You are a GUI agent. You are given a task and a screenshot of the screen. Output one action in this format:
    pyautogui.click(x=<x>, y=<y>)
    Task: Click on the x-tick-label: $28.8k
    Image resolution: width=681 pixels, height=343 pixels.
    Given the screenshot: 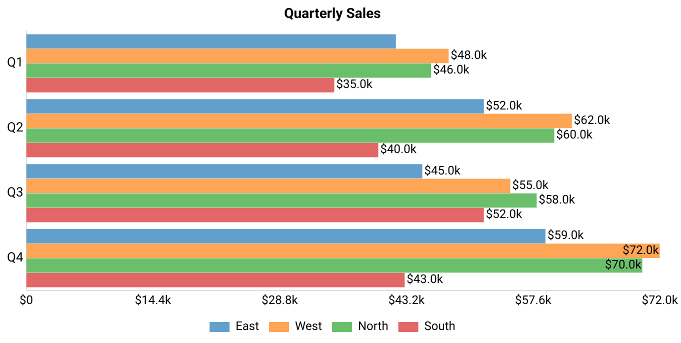 What is the action you would take?
    pyautogui.click(x=280, y=299)
    